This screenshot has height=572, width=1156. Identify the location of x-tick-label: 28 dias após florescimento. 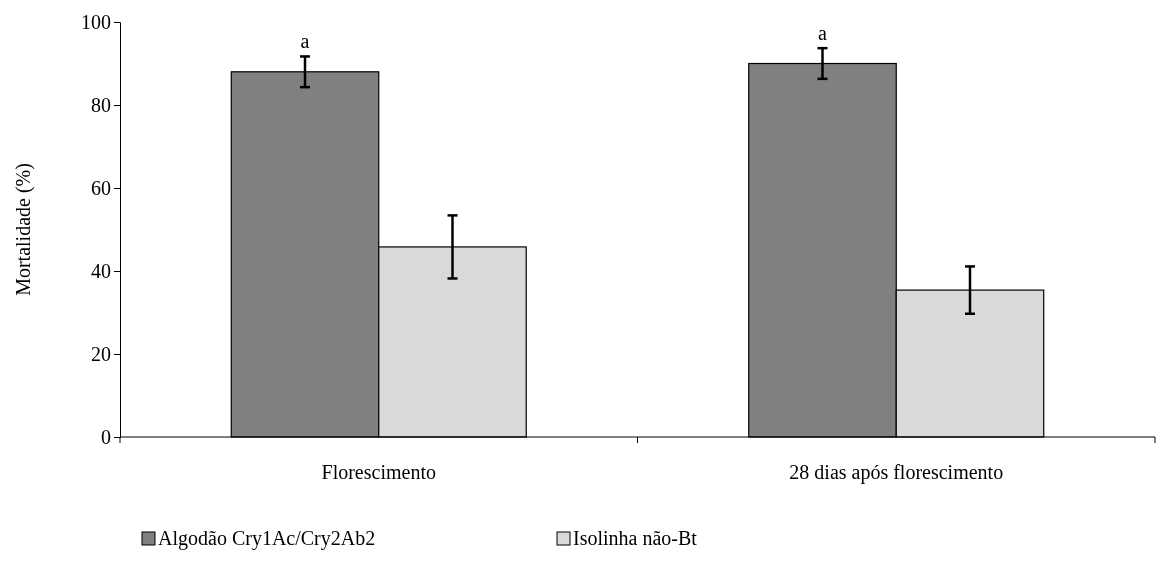
(896, 472).